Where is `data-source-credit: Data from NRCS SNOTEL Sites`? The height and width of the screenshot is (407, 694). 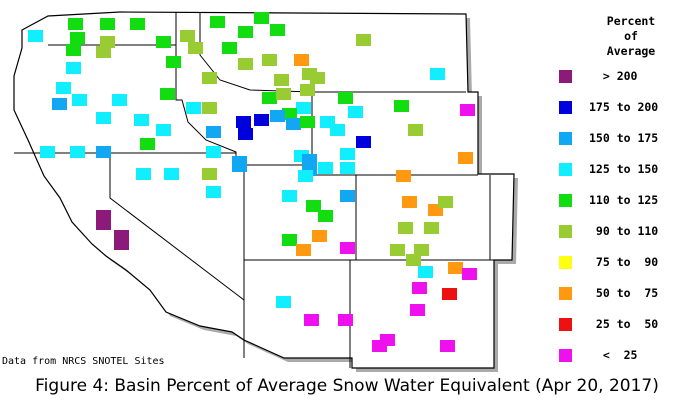
data-source-credit: Data from NRCS SNOTEL Sites is located at coordinates (83, 361).